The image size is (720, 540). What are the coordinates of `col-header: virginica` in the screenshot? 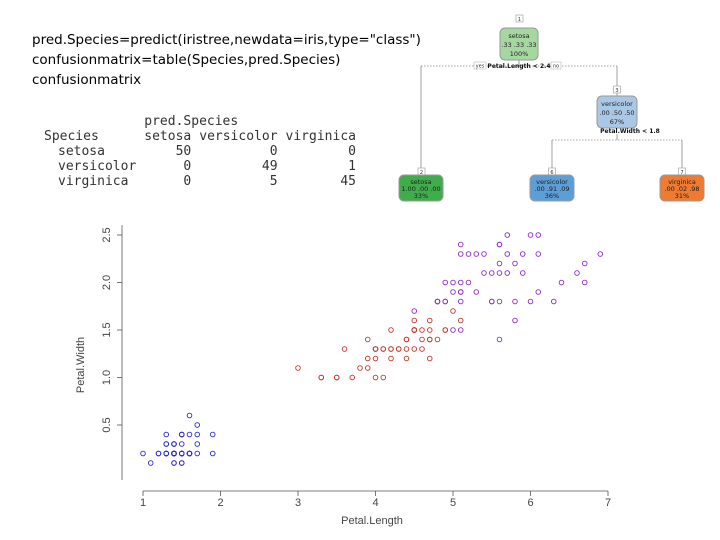 It's located at (320, 136).